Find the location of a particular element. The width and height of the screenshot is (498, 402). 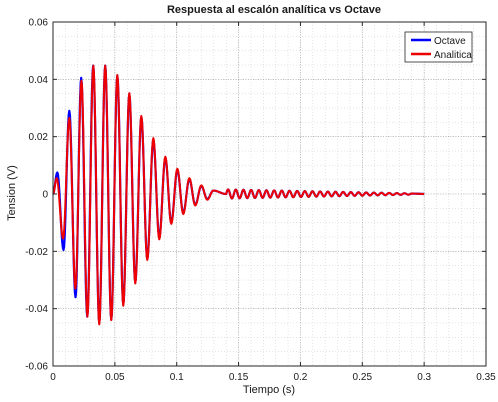

x-tick-label: 0.1 is located at coordinates (177, 377).